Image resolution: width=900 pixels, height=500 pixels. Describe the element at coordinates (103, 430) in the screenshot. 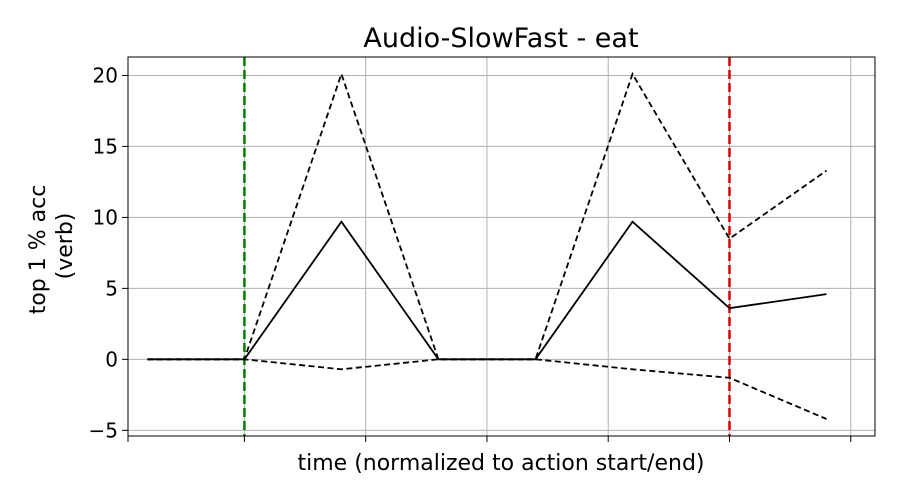

I see `y-tick-label: −5` at that location.